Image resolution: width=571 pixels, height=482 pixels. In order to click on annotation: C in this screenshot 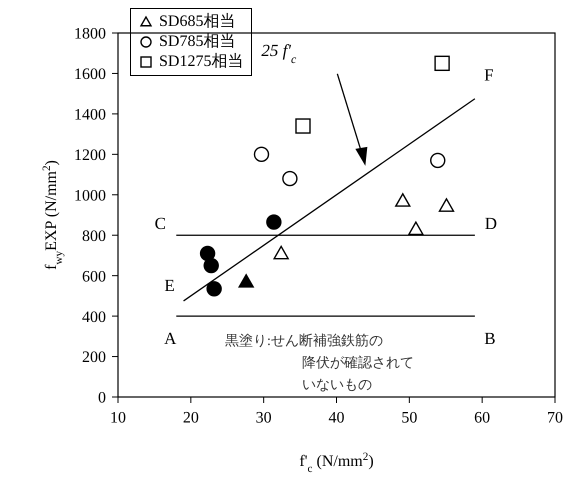, I will do `click(160, 224)`.